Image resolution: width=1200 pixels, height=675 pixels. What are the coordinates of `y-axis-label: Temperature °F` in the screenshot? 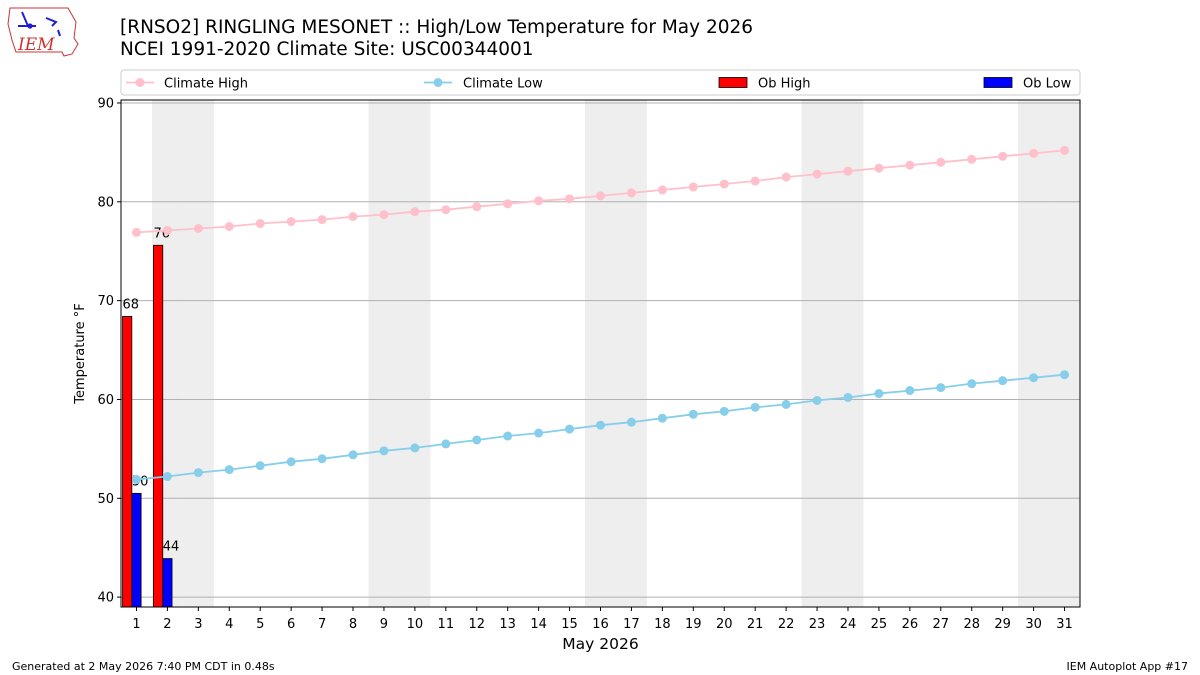 It's located at (80, 353).